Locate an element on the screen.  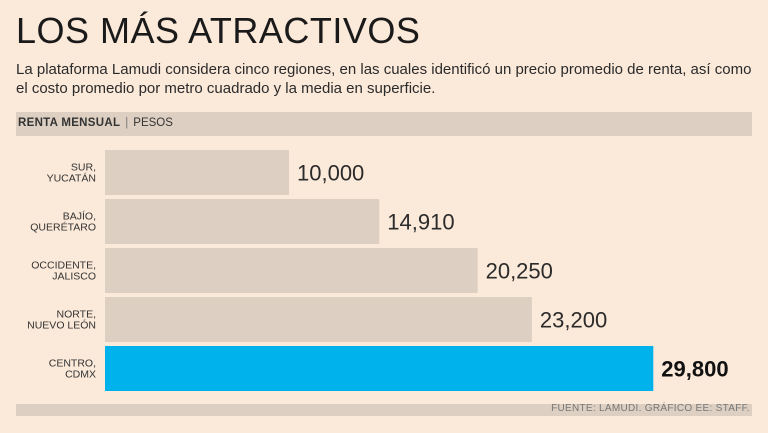
footer-band is located at coordinates (384, 410).